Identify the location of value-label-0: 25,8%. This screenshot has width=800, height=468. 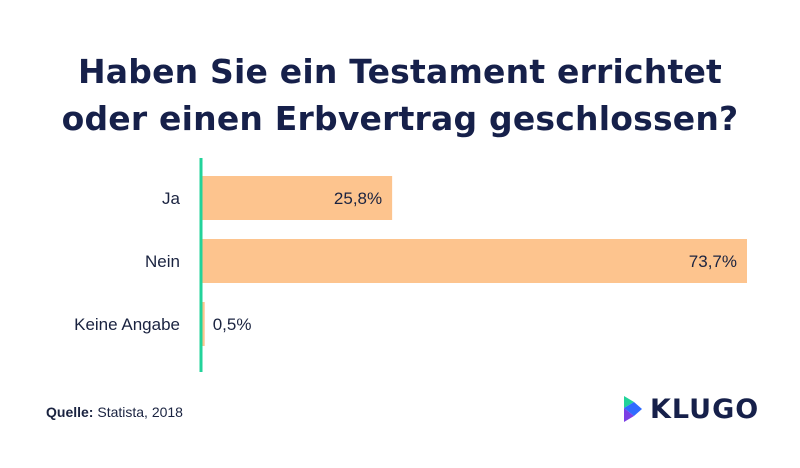
(358, 198).